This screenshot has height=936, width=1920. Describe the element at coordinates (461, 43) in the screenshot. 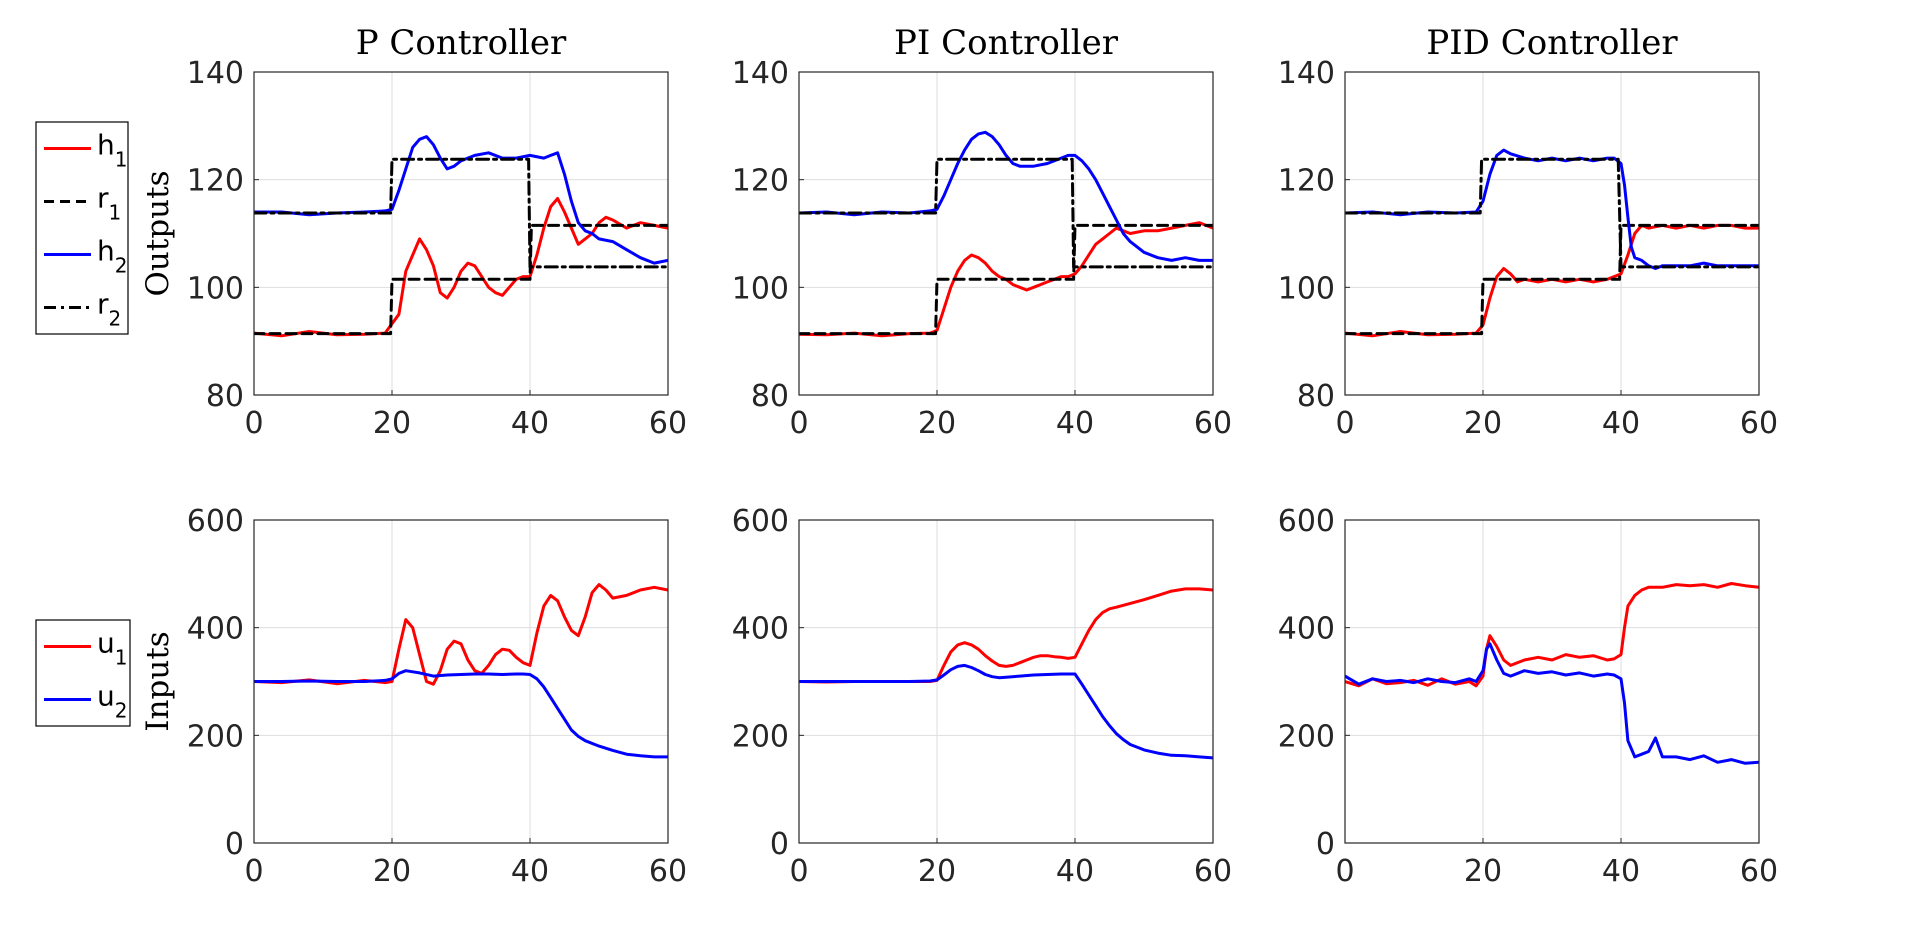

I see `subplot-title: P Controller` at that location.